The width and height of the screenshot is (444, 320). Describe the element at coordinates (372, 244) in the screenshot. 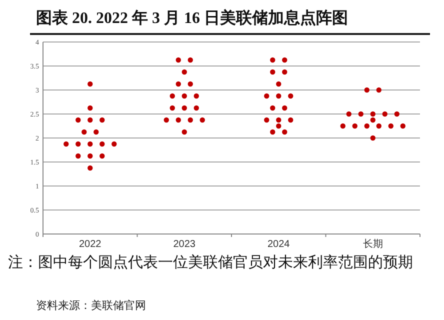

I see `x-tick-label: 长期` at that location.